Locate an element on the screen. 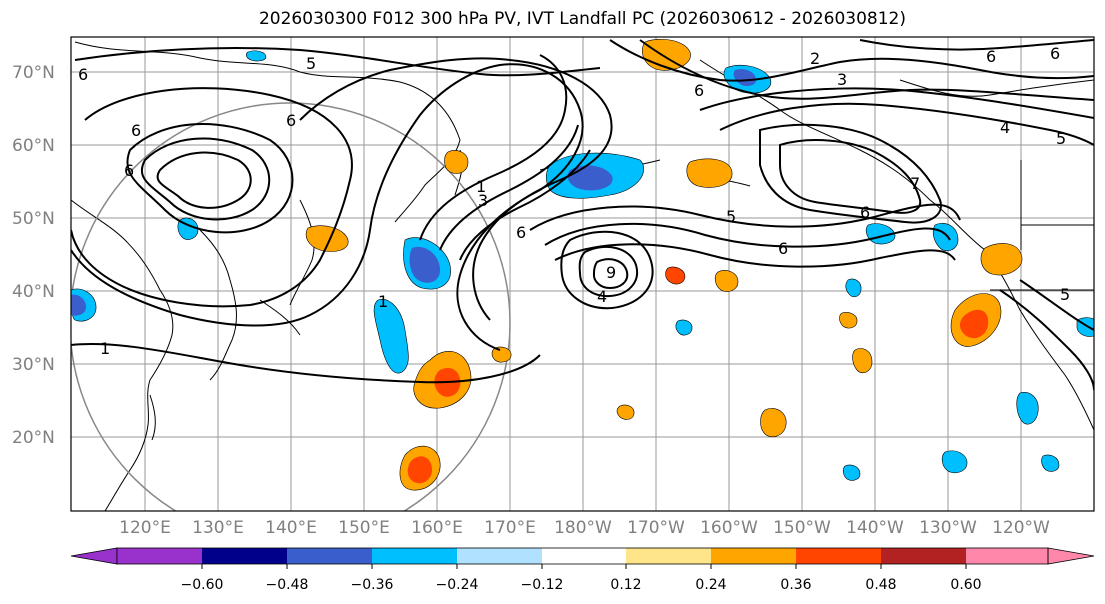  colorbar-tick-label: −0.48 is located at coordinates (287, 585).